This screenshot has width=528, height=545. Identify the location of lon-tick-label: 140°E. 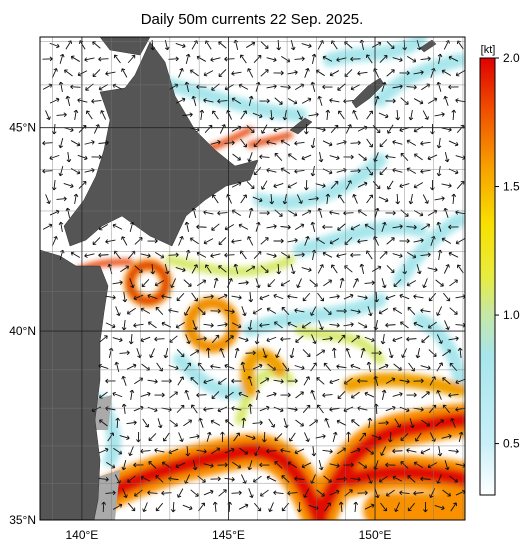
(81, 535).